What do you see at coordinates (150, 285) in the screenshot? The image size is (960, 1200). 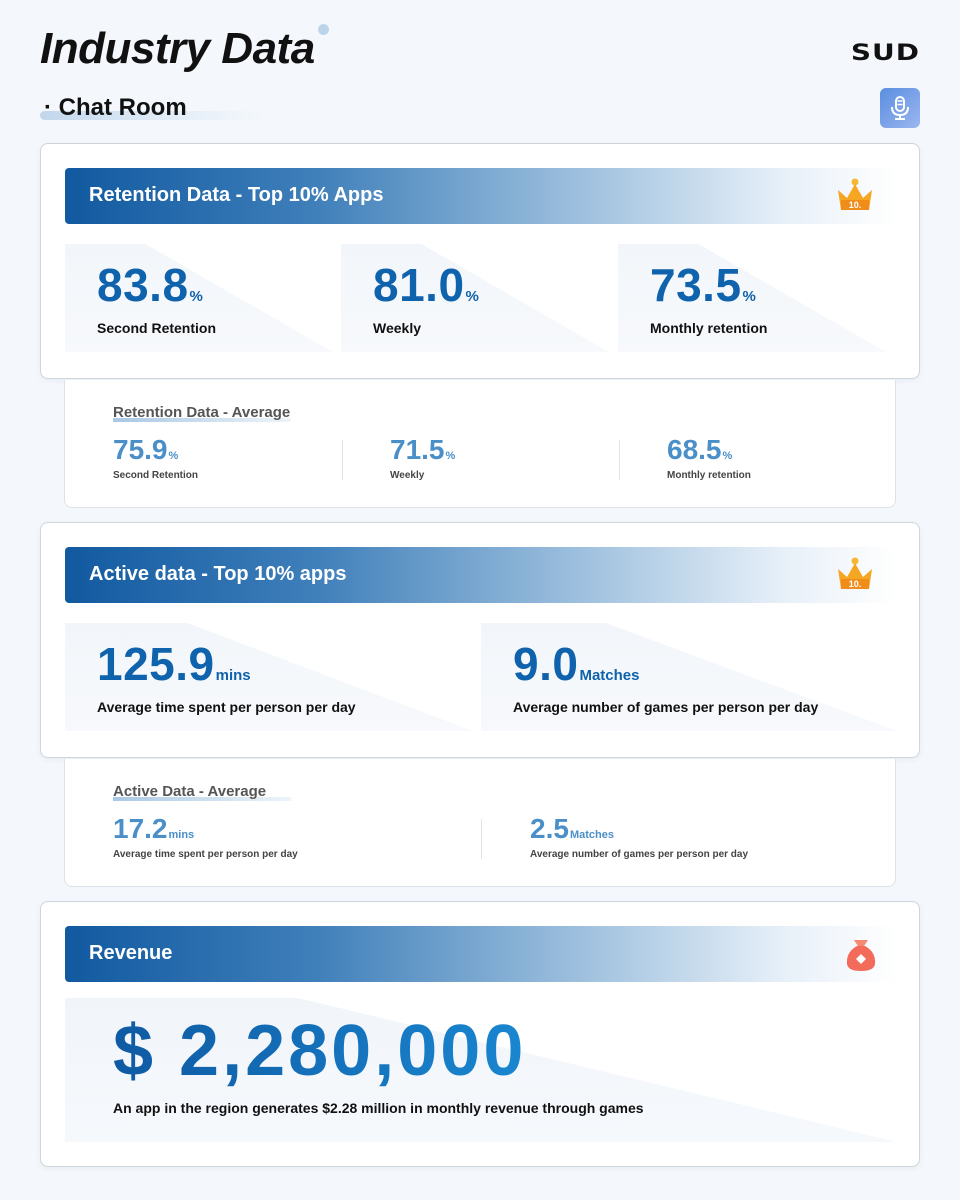 I see `stat-value: 83.8%` at bounding box center [150, 285].